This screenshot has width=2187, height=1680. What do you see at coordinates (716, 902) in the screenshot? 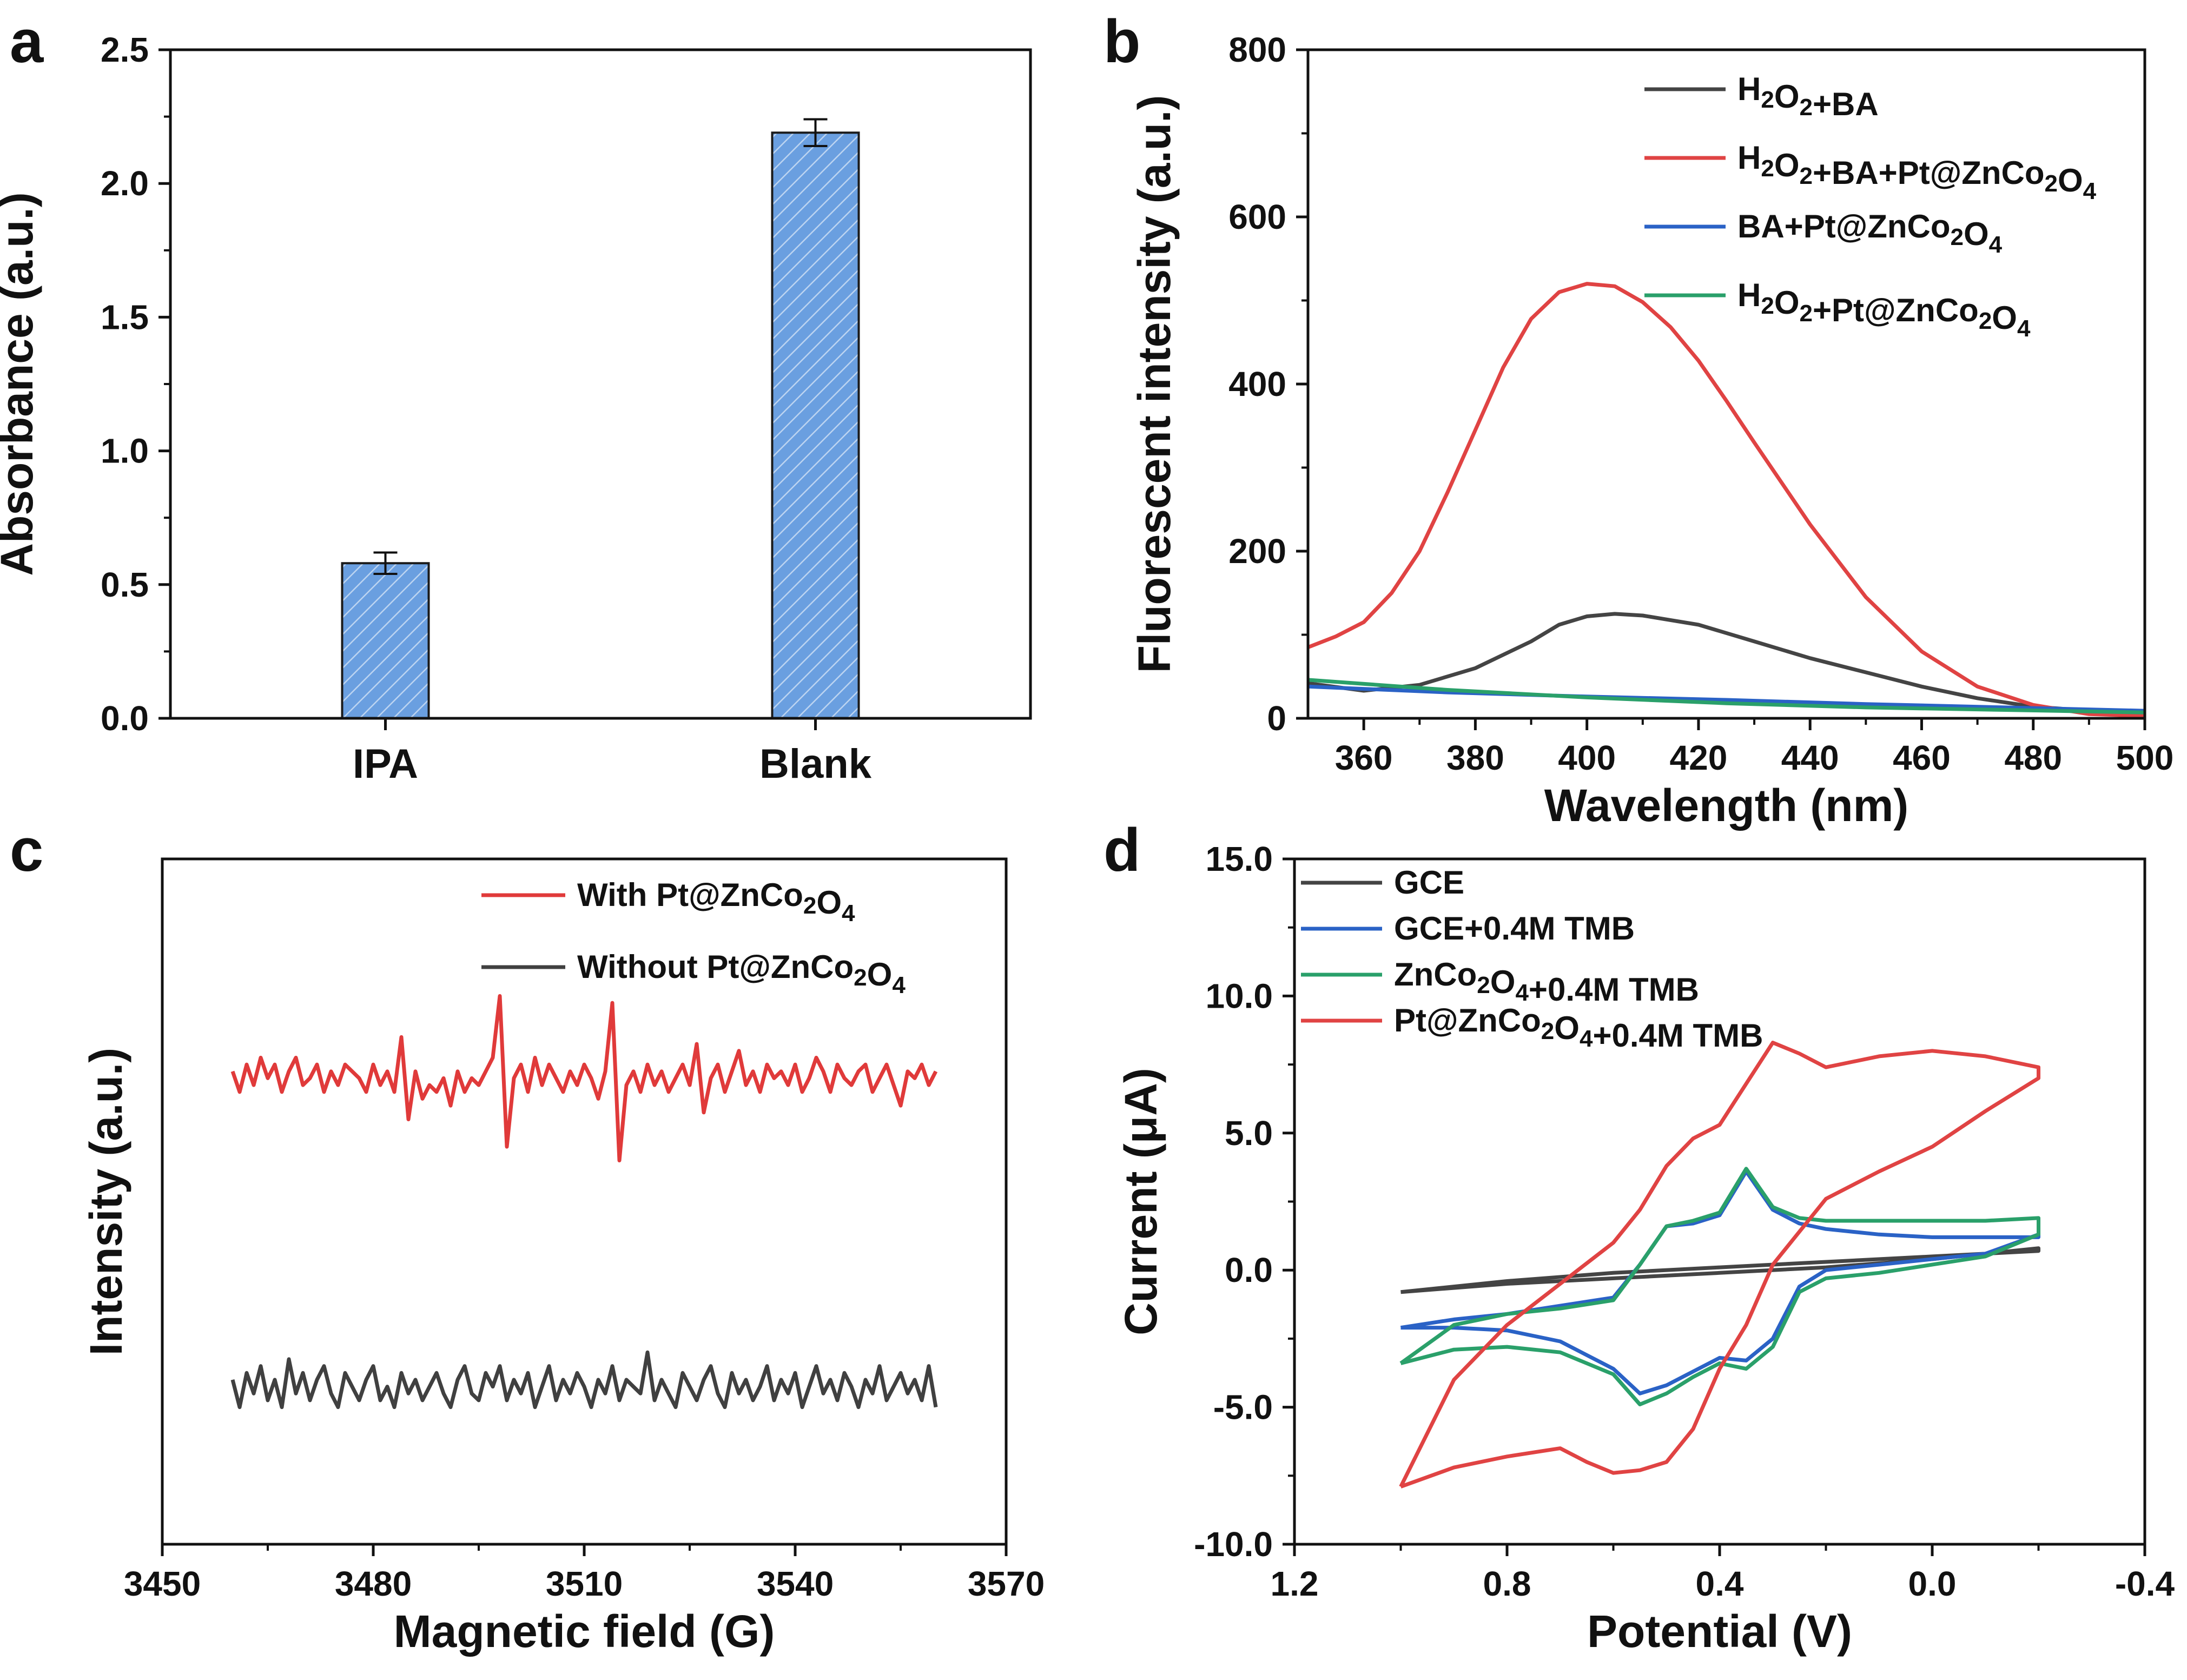
I see `legend-label: With Pt@ZnCo2O4` at bounding box center [716, 902].